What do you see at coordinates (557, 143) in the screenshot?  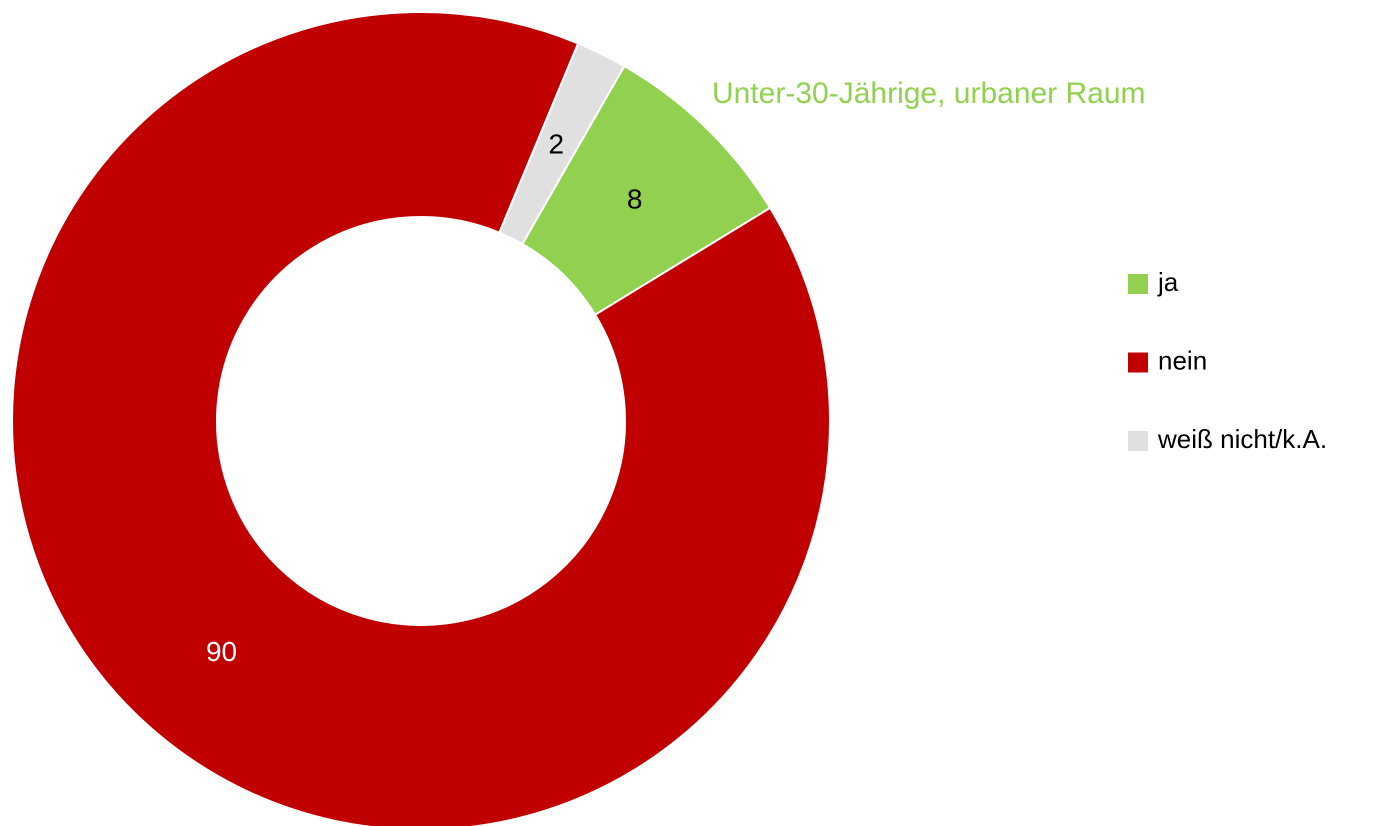 I see `data-label: 2` at bounding box center [557, 143].